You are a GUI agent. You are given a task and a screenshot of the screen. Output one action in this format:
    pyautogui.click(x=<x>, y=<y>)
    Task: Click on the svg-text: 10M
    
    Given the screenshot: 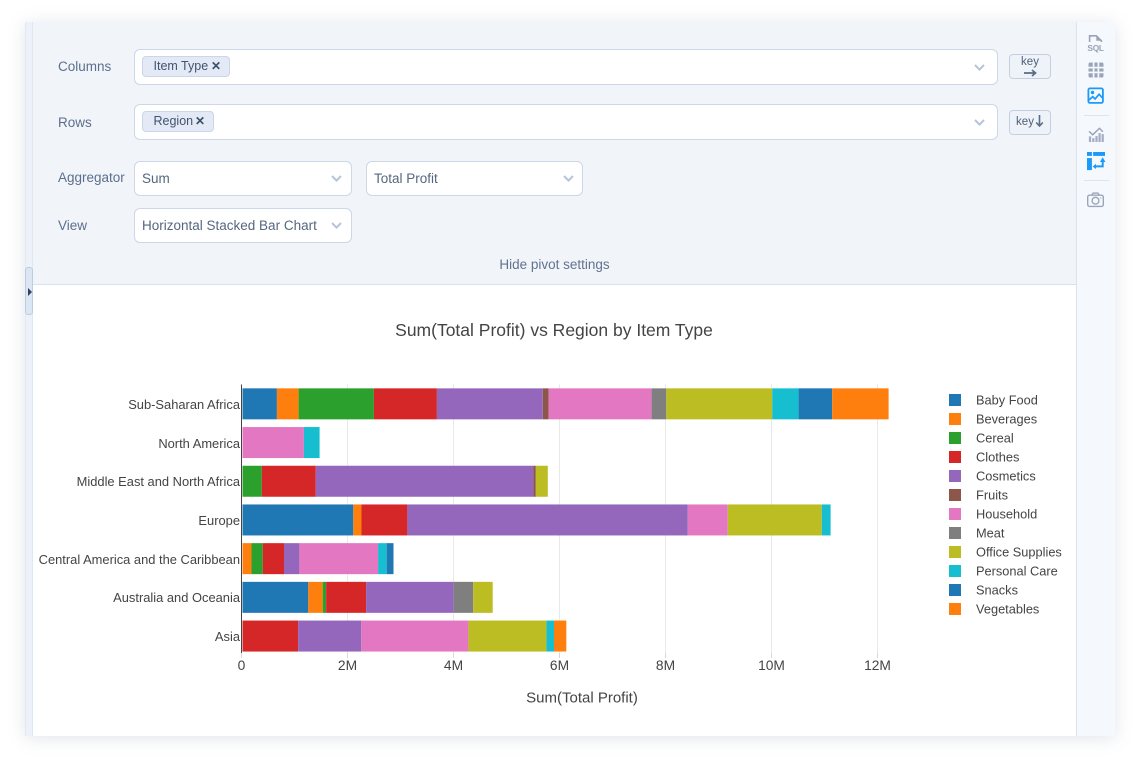 What is the action you would take?
    pyautogui.click(x=771, y=665)
    